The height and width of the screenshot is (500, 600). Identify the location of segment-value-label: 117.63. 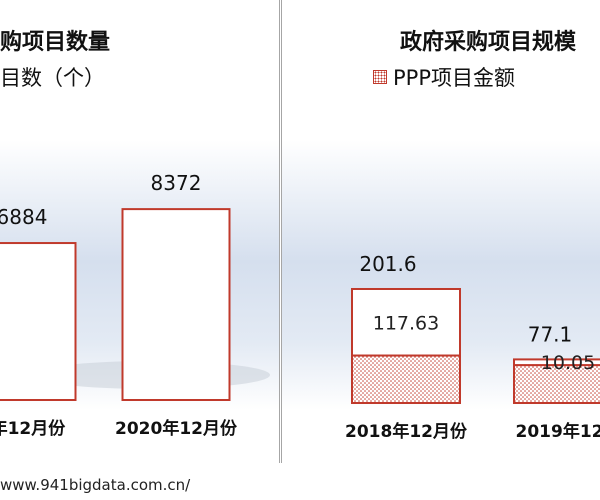
(406, 323).